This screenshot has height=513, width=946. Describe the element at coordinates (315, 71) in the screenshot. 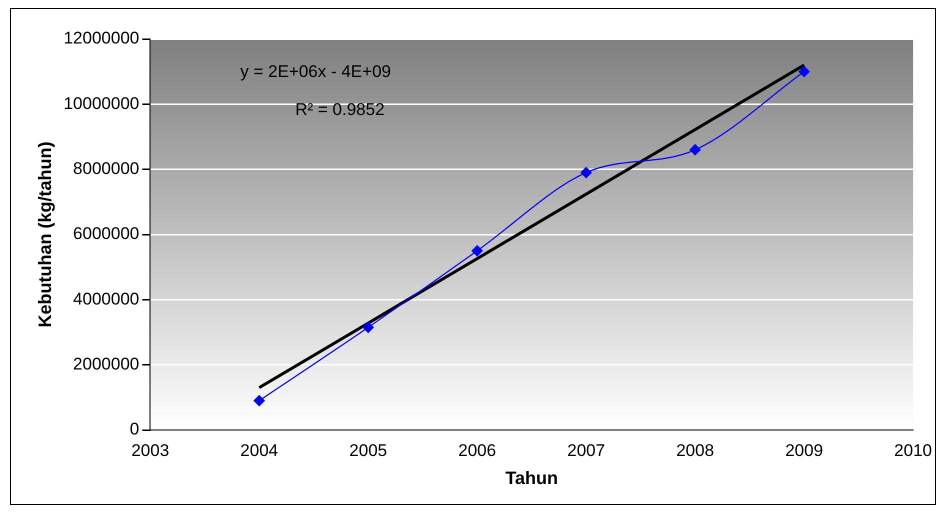

I see `annotation: y = 2E+06x - 4E+09` at that location.